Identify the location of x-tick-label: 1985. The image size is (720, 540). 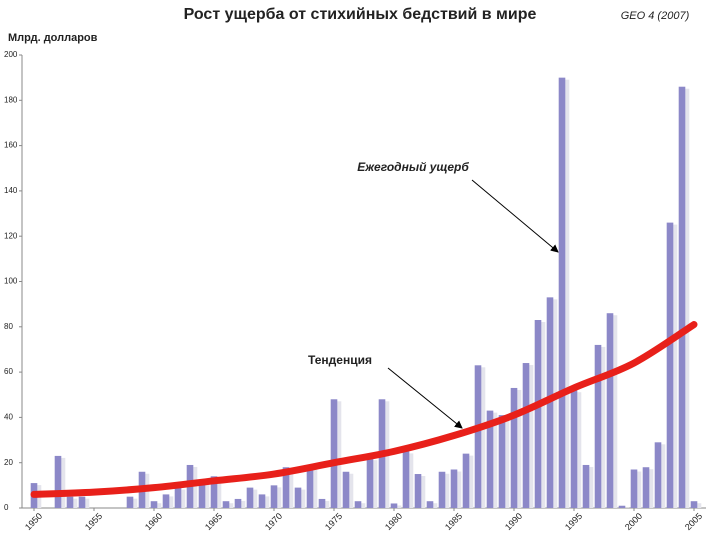
(453, 521).